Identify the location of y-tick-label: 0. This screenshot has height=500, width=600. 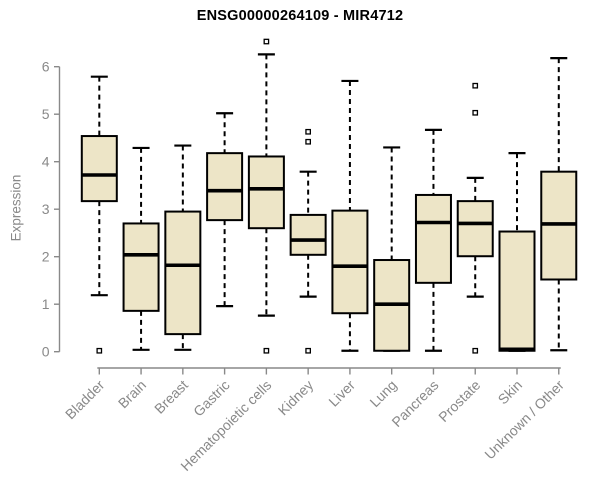
(46, 352).